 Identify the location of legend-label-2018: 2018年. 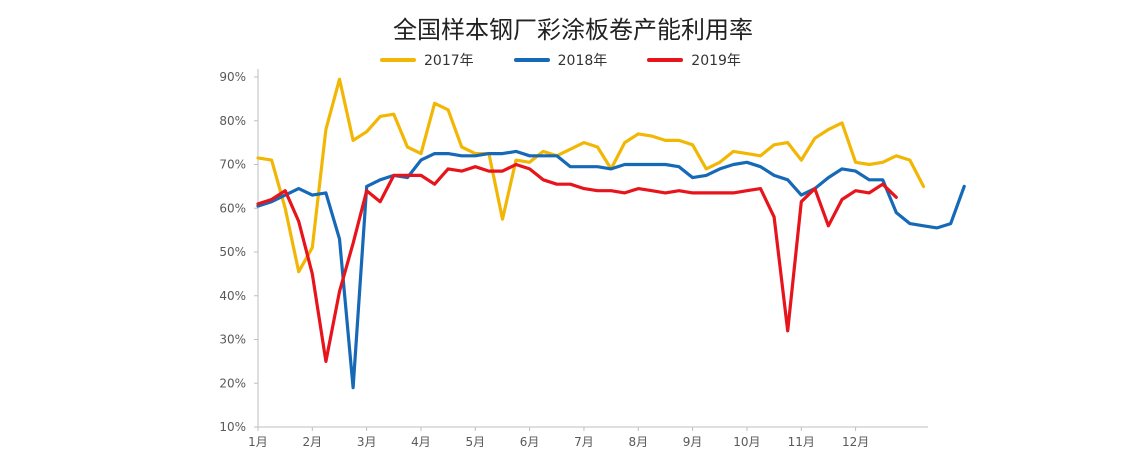
(582, 61).